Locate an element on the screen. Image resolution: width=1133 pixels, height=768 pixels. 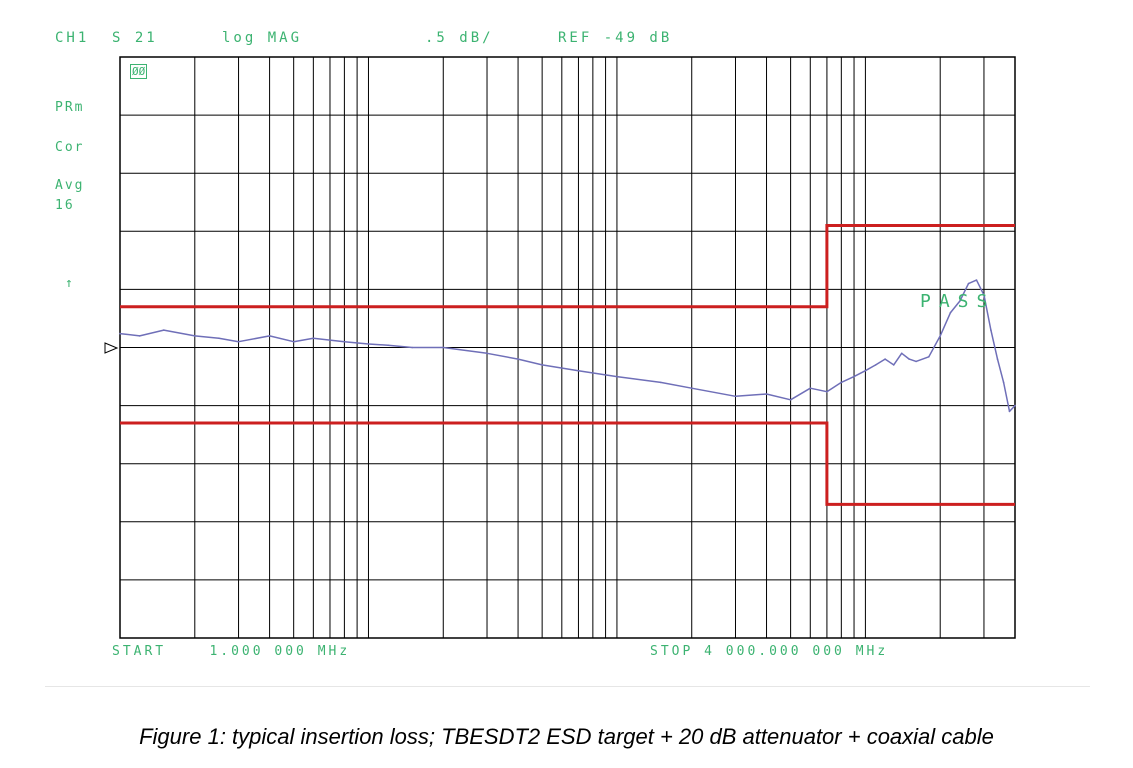
average-count: 16 is located at coordinates (65, 205).